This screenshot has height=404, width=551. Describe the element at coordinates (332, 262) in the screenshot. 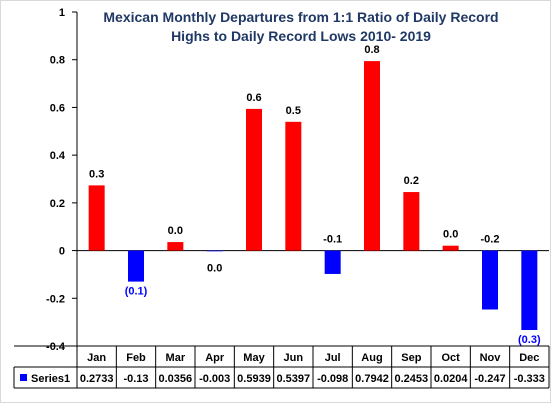

I see `bar-jul` at that location.